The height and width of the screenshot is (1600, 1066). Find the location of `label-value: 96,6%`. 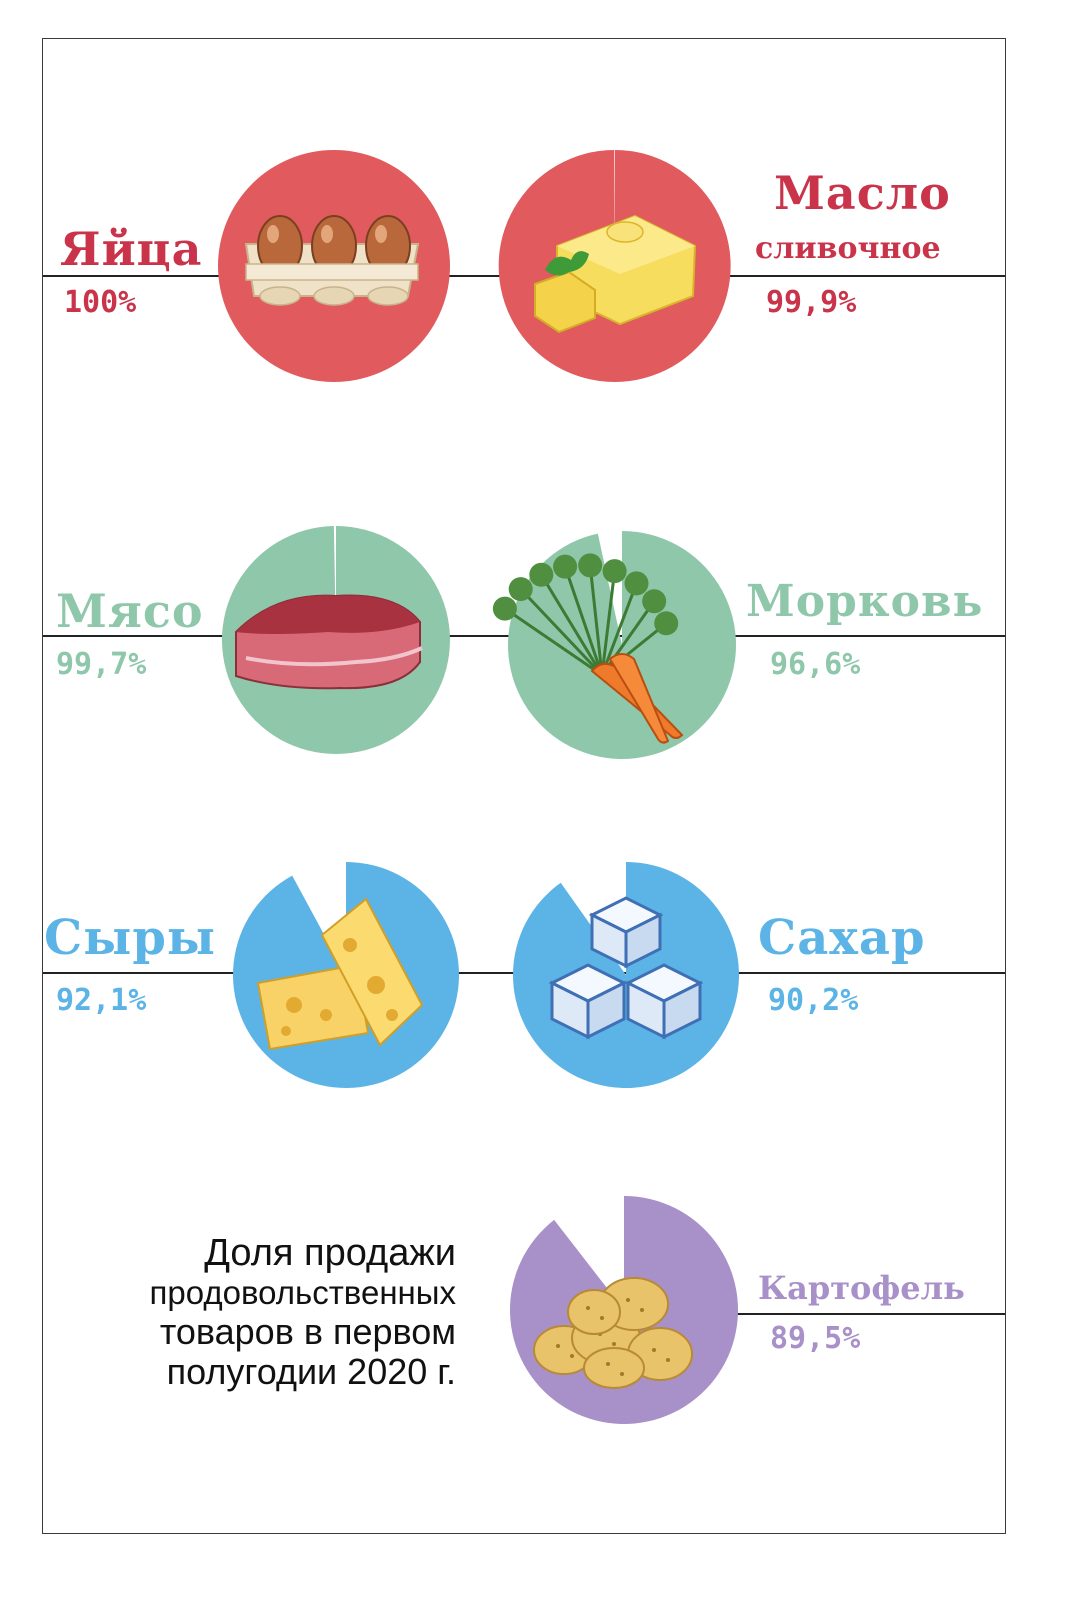

label-value: 96,6% is located at coordinates (815, 664).